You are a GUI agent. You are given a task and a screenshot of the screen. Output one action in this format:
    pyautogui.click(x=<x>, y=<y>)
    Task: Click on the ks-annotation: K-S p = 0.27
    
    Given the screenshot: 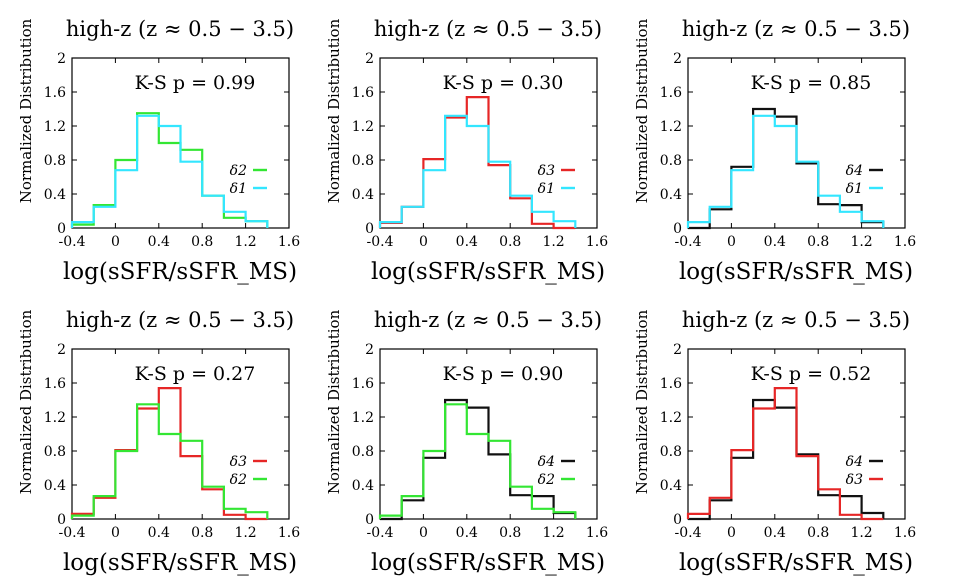 What is the action you would take?
    pyautogui.click(x=195, y=374)
    